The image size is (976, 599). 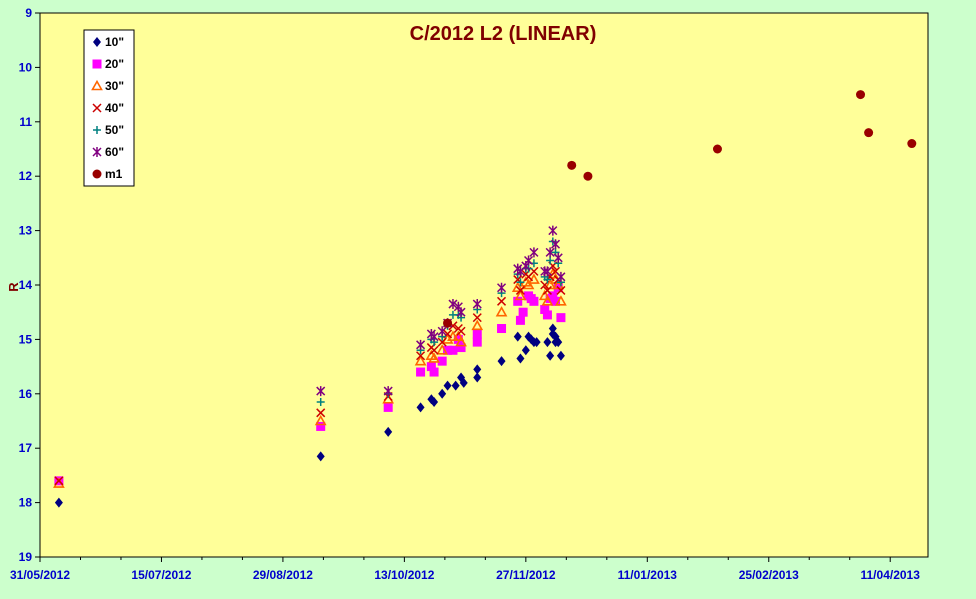 What do you see at coordinates (114, 152) in the screenshot?
I see `legend-label: 60"` at bounding box center [114, 152].